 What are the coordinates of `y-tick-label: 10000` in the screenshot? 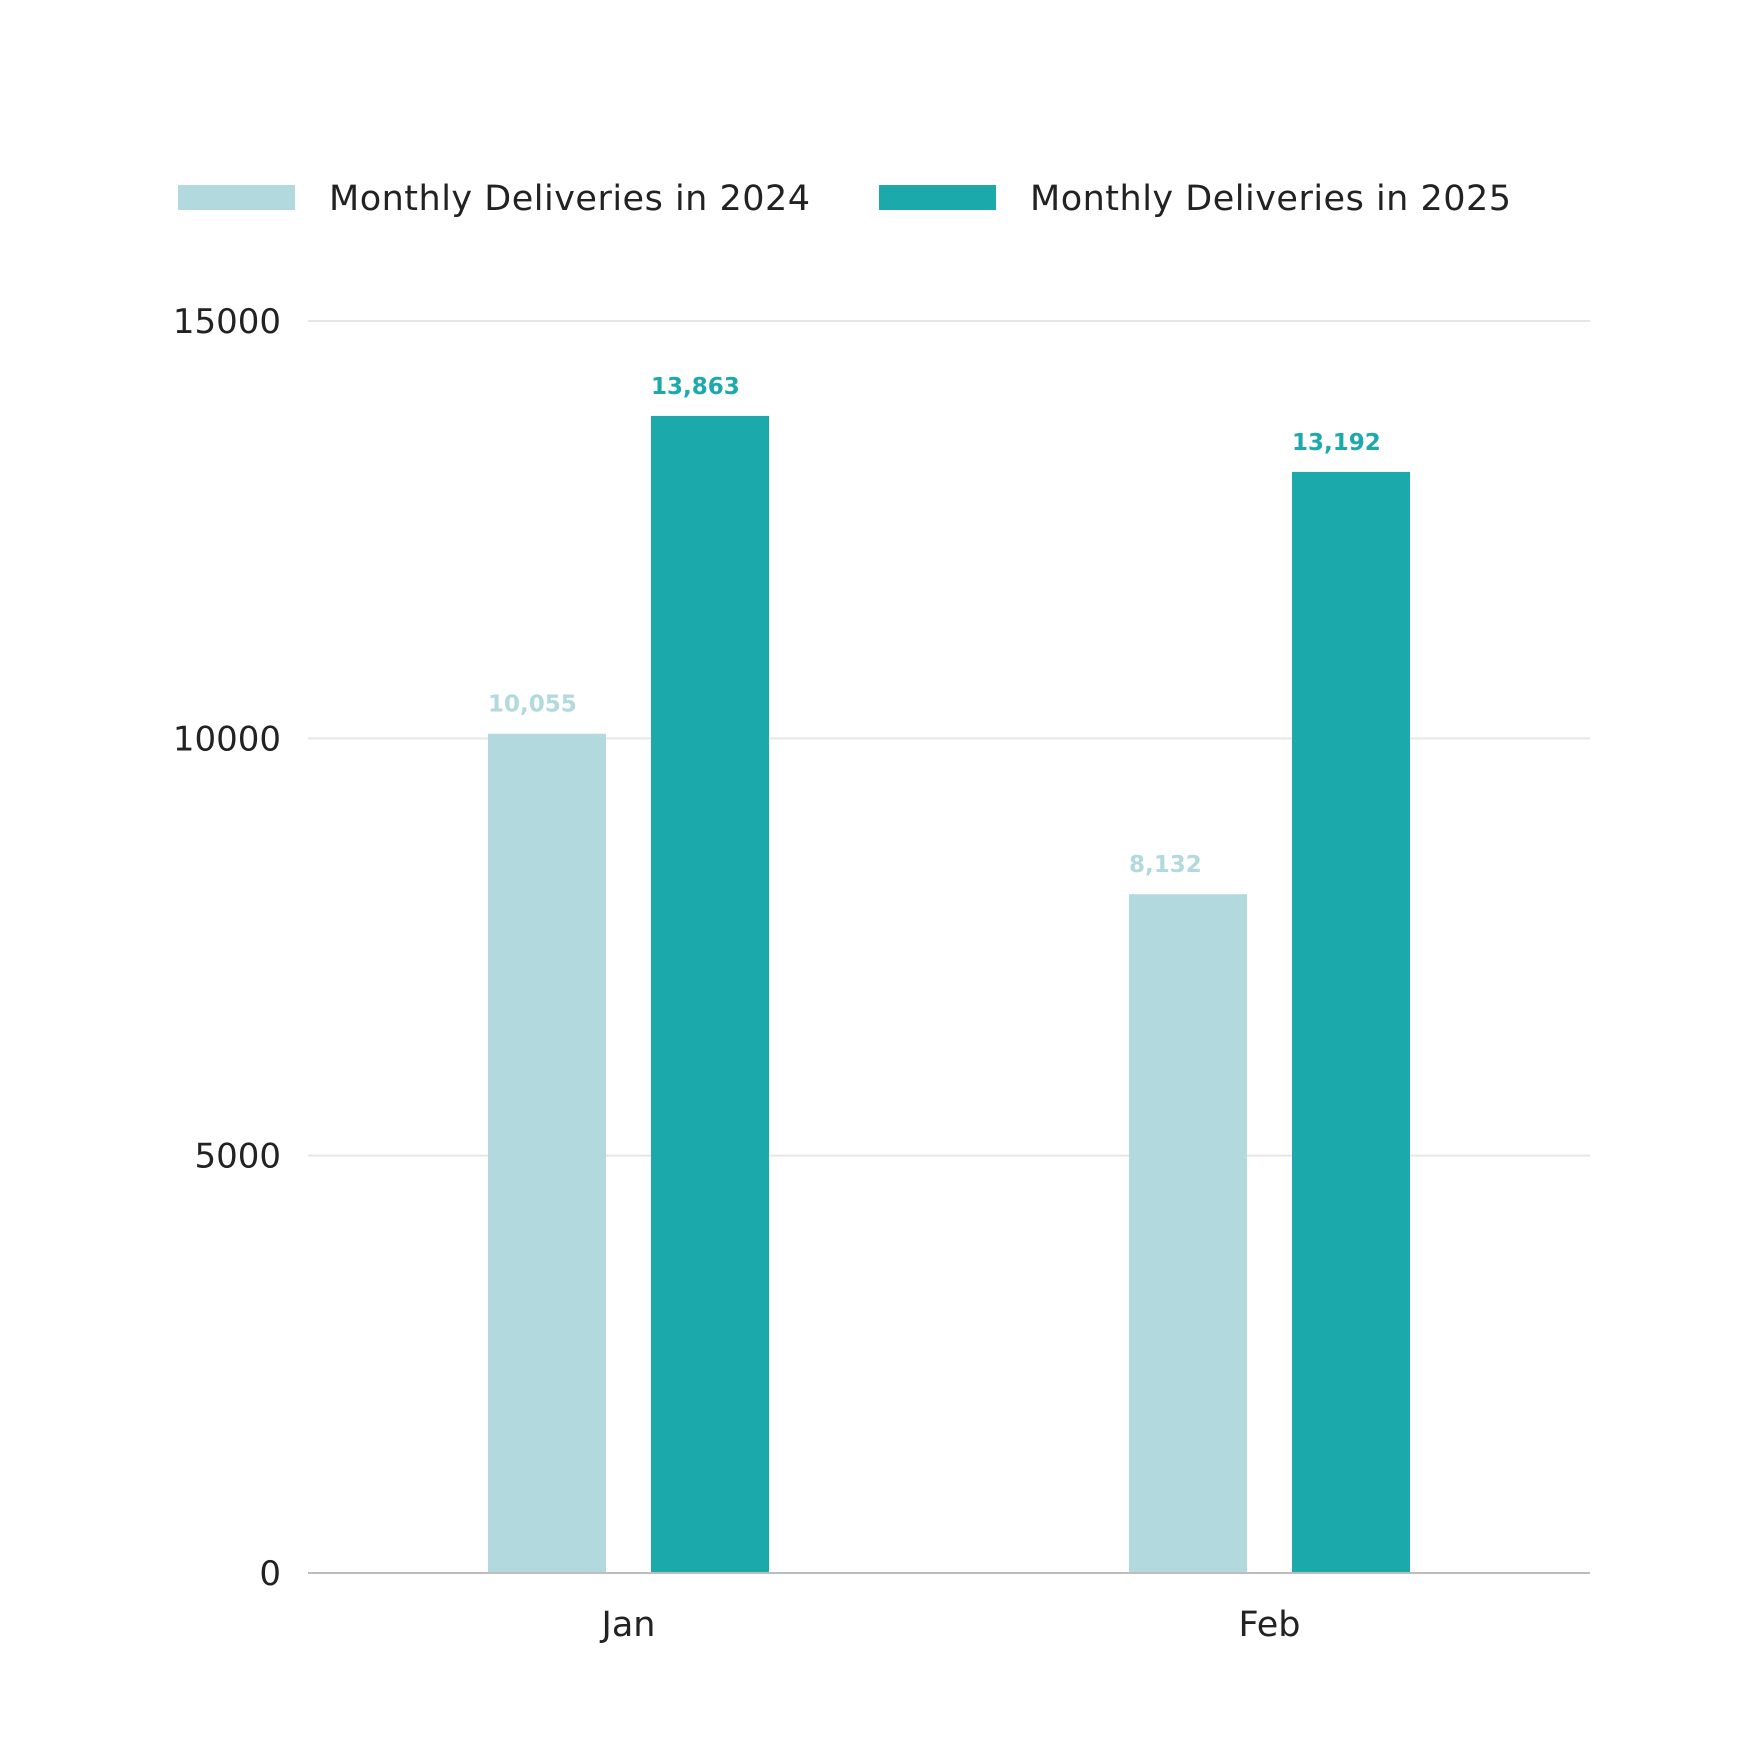 It's located at (227, 739).